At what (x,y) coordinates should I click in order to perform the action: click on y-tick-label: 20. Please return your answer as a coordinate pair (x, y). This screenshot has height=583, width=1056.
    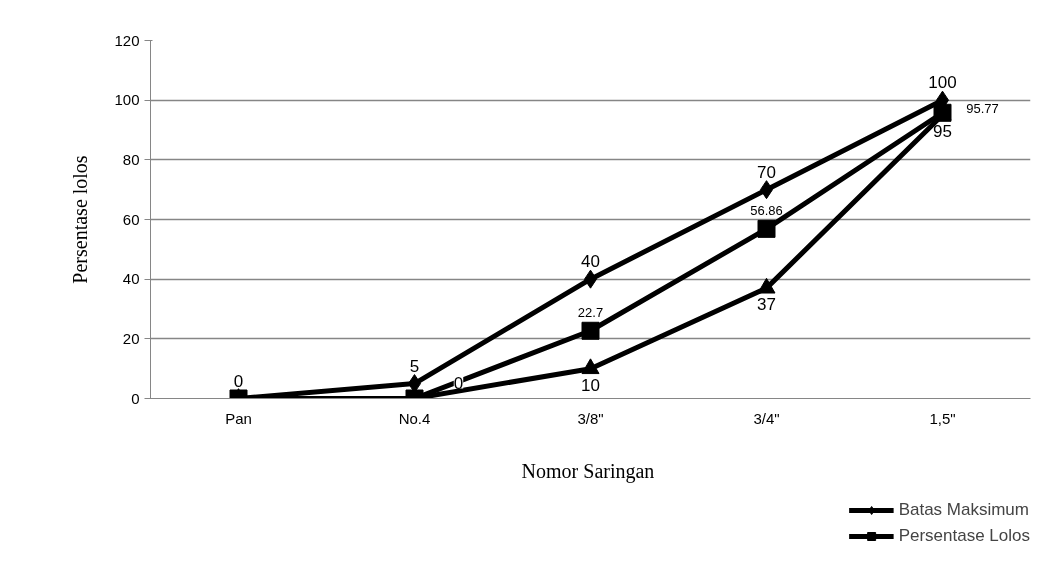
    Looking at the image, I should click on (131, 338).